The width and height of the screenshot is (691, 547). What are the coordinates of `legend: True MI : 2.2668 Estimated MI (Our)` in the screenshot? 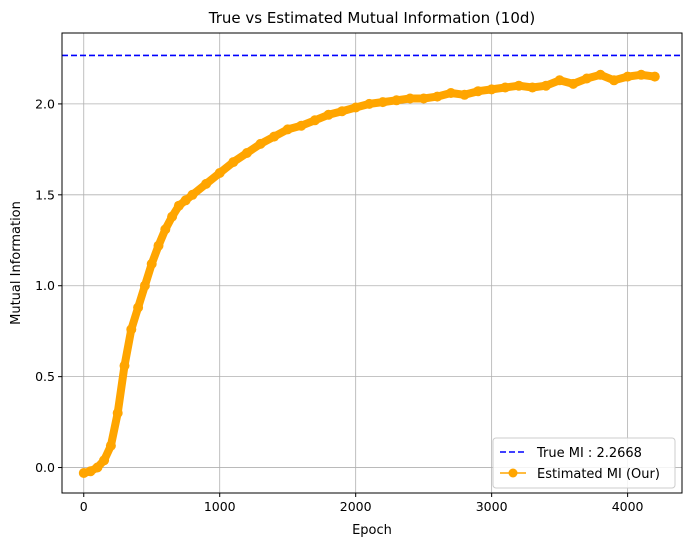 It's located at (584, 463).